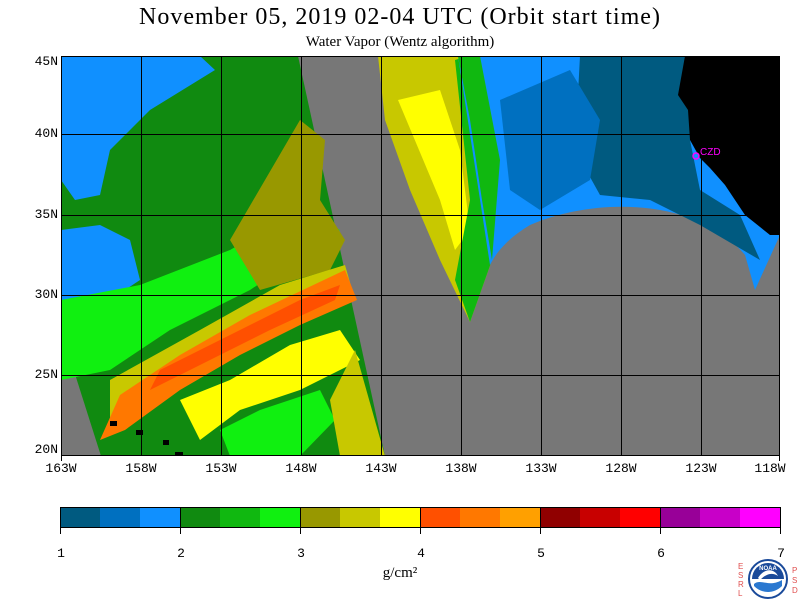  I want to click on lon-label-123w: 123W, so click(701, 468).